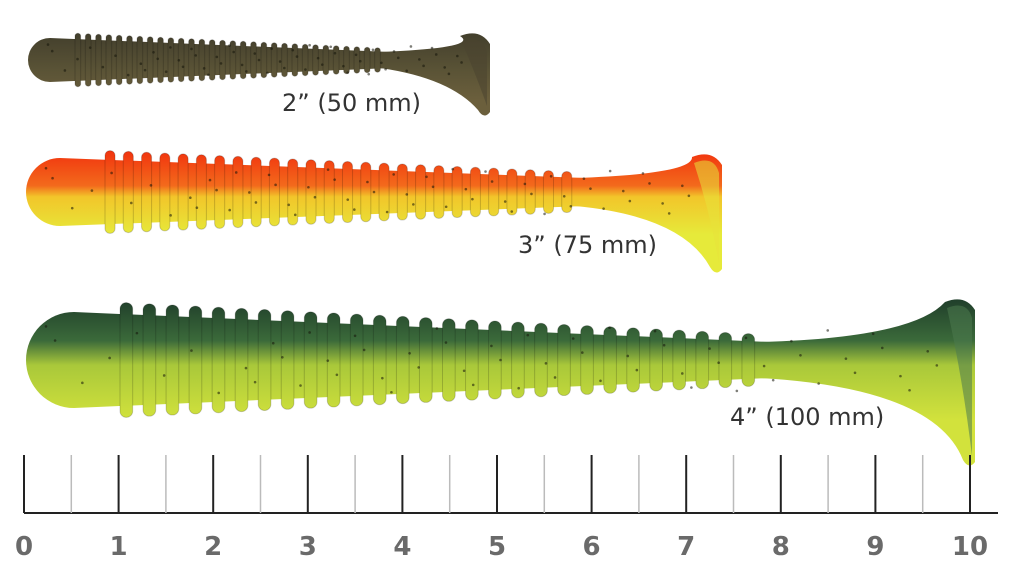  What do you see at coordinates (875, 547) in the screenshot?
I see `ruler-label: 9` at bounding box center [875, 547].